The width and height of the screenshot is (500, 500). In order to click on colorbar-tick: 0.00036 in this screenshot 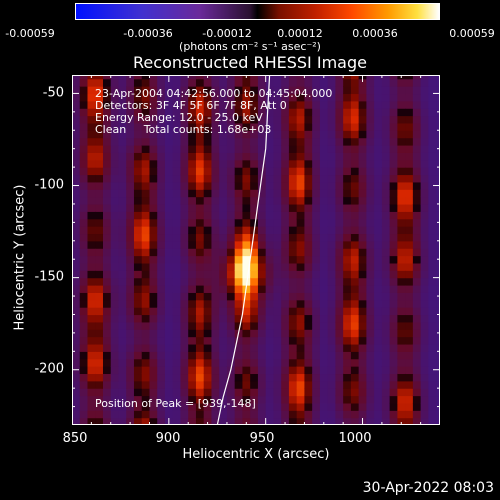, I will do `click(375, 33)`.